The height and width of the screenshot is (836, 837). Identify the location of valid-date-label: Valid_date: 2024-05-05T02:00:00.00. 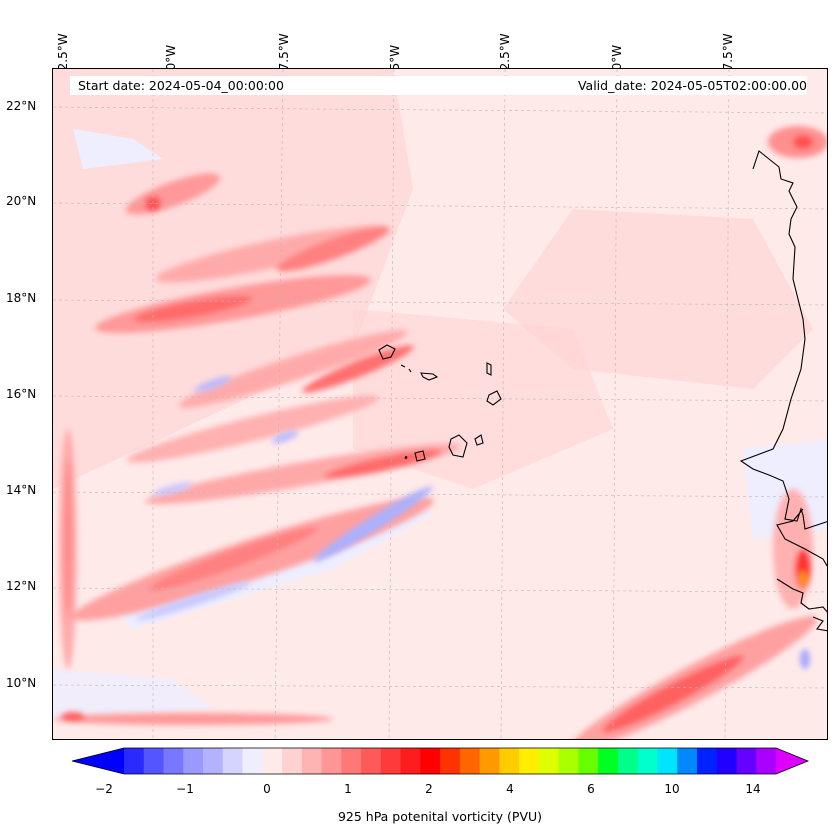
(692, 85).